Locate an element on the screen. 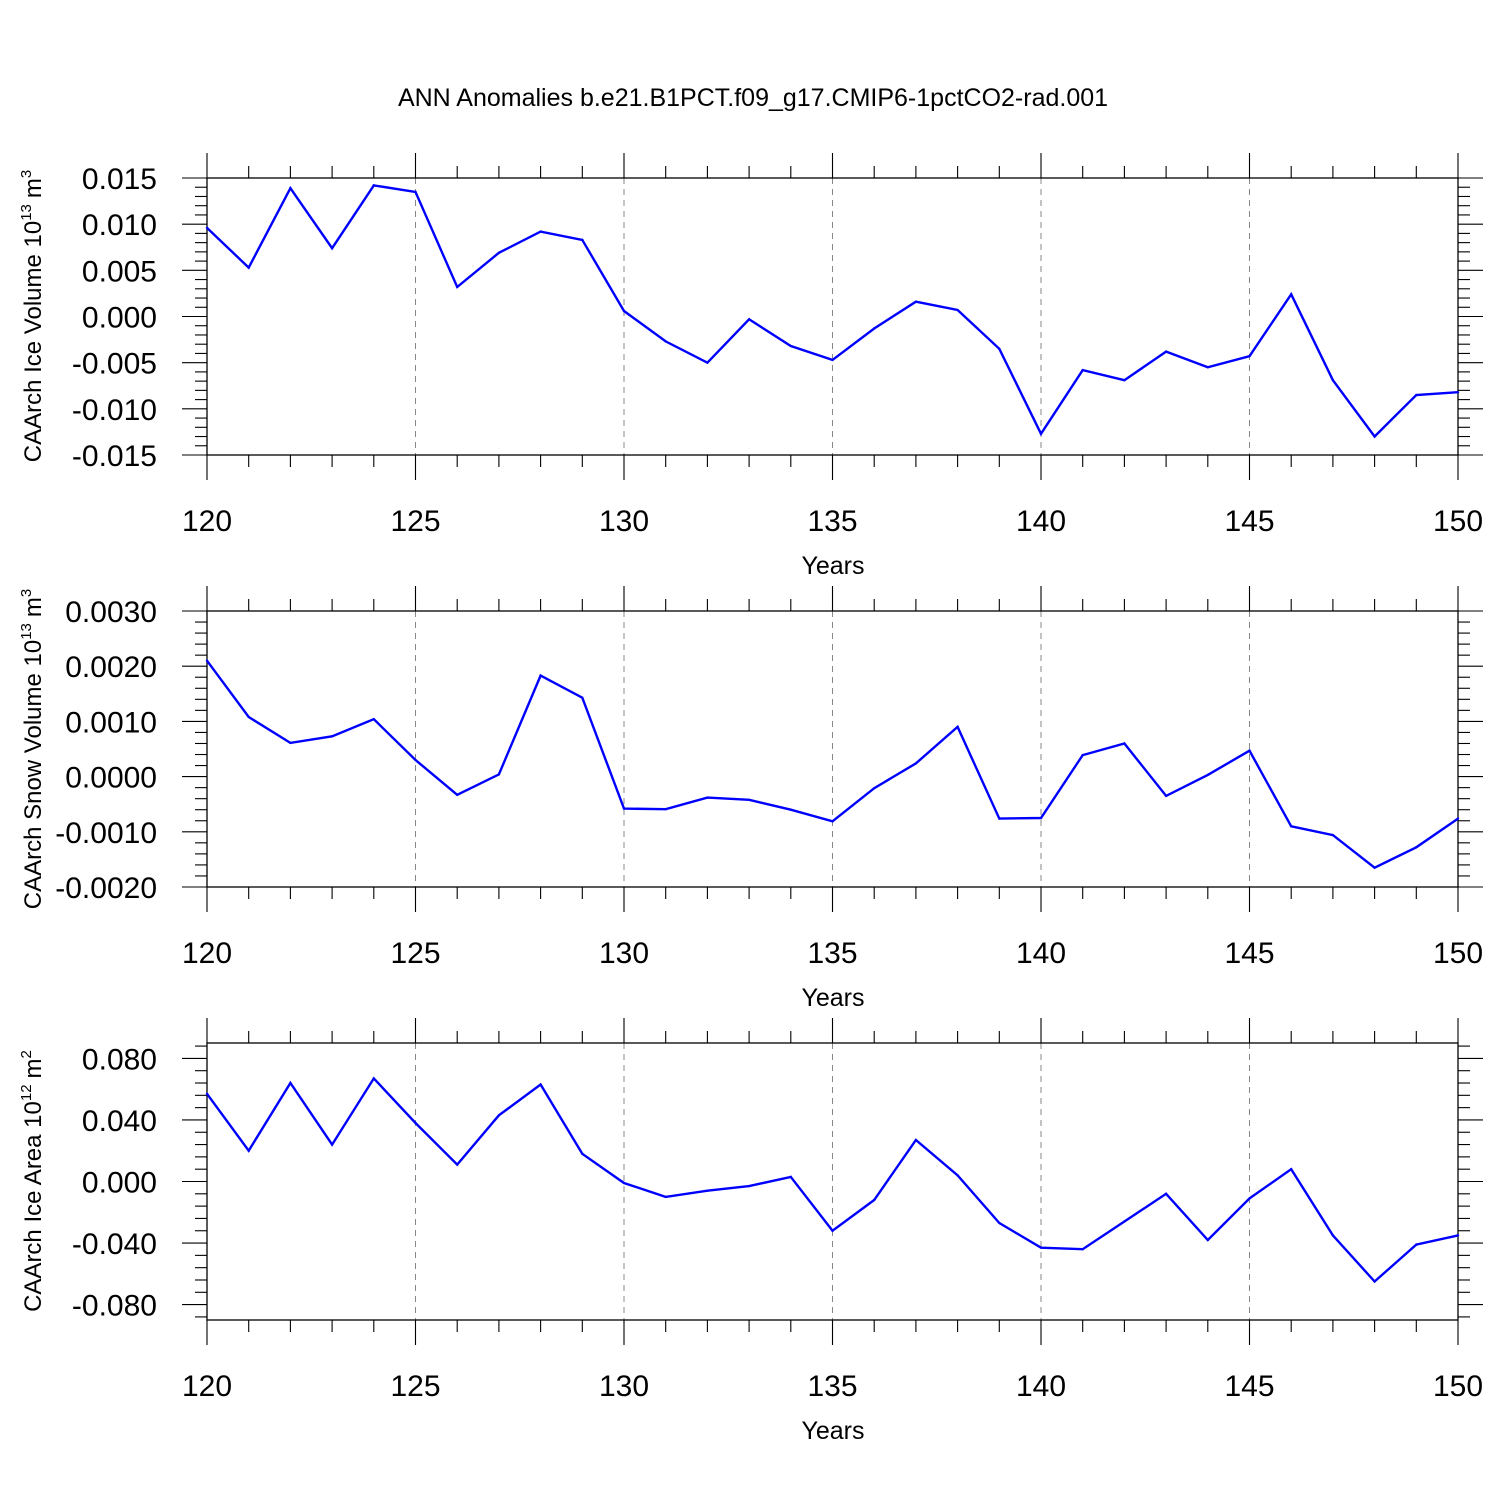  y-tick-label: -0.0020 is located at coordinates (106, 888).